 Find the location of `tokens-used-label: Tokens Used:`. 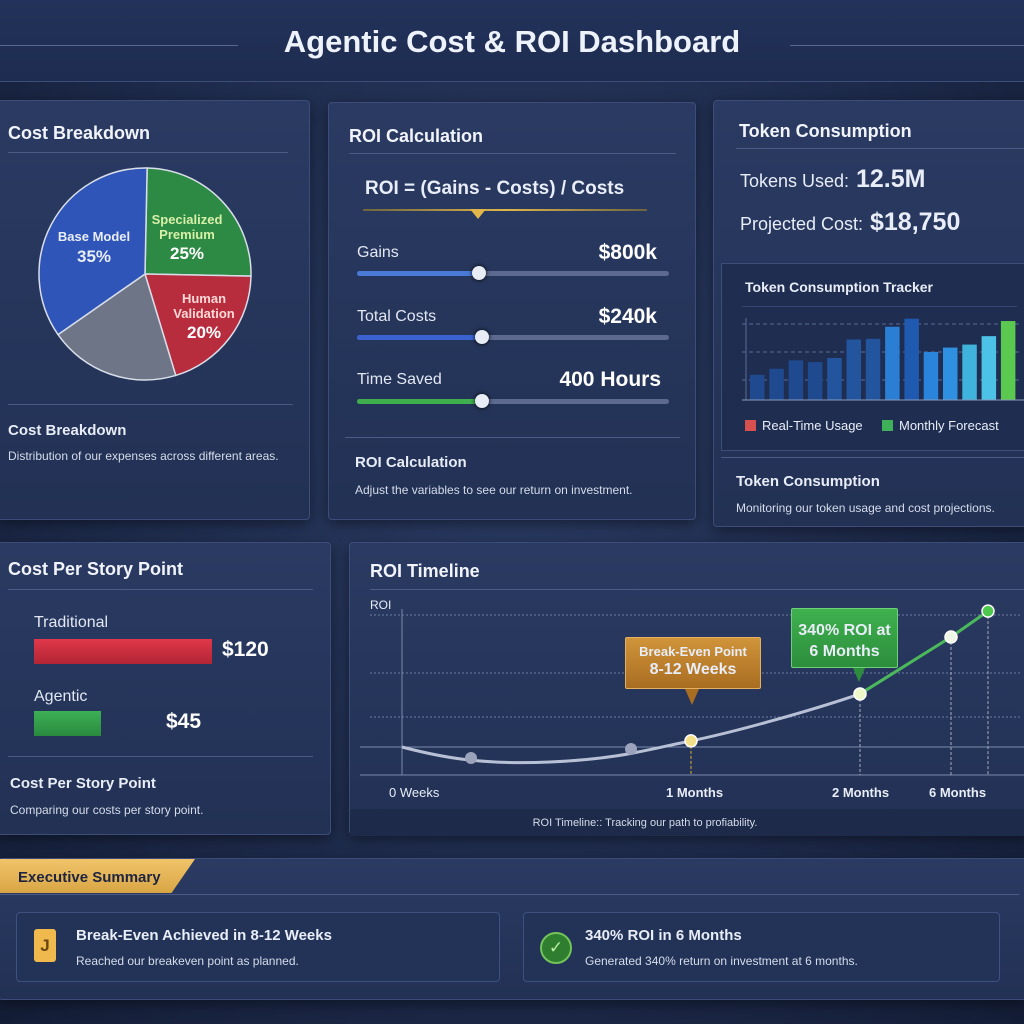

tokens-used-label: Tokens Used: is located at coordinates (795, 181).